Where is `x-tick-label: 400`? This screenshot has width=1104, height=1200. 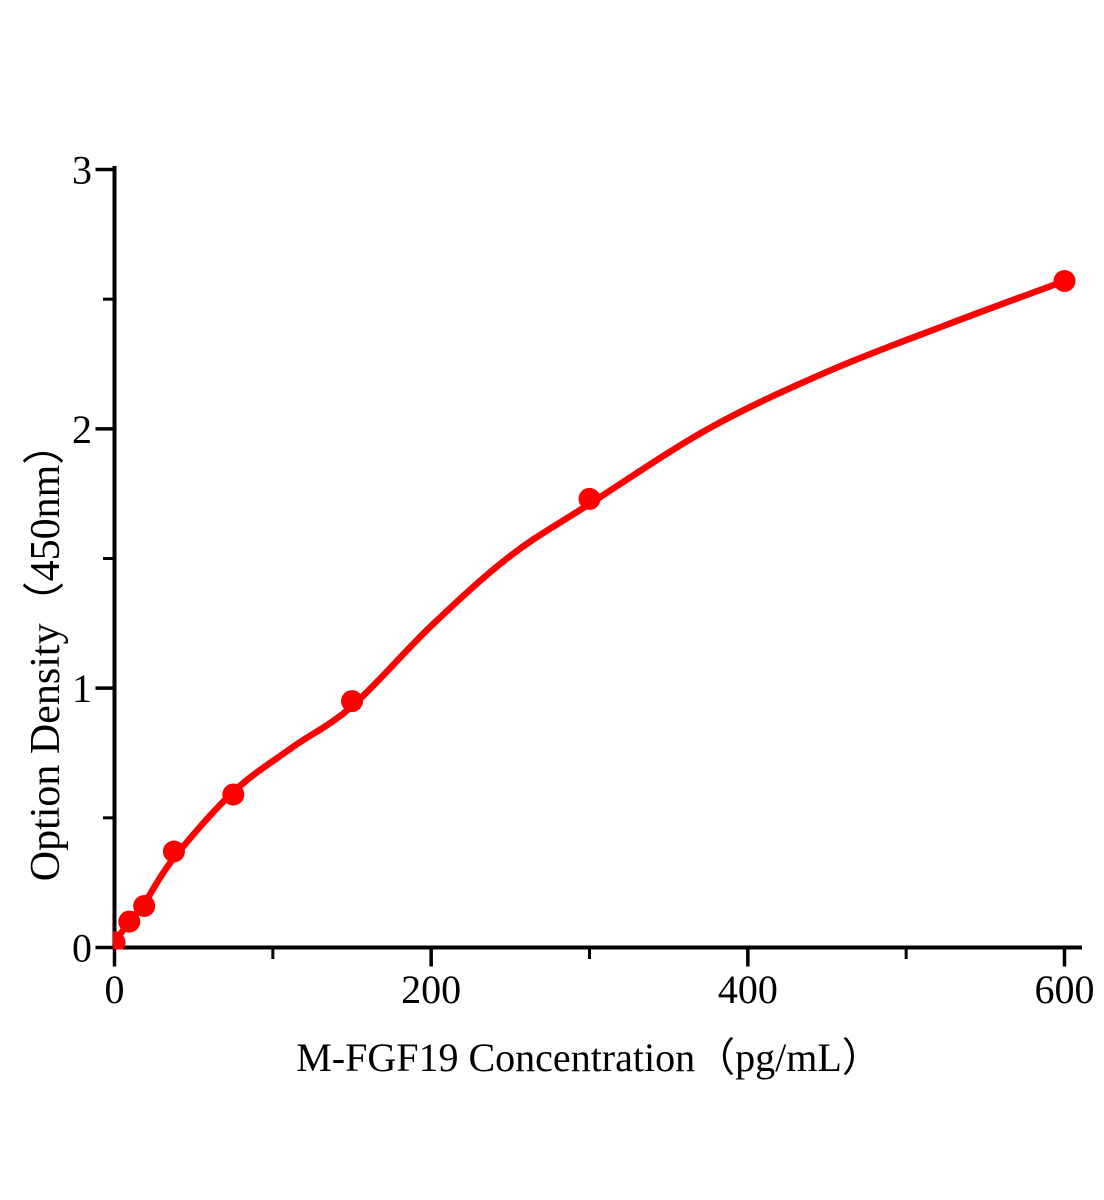
x-tick-label: 400 is located at coordinates (748, 989).